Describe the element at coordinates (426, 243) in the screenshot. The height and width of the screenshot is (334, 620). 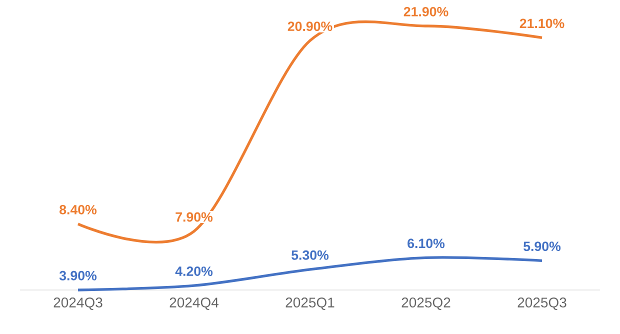
I see `data-label: 6.10%` at that location.